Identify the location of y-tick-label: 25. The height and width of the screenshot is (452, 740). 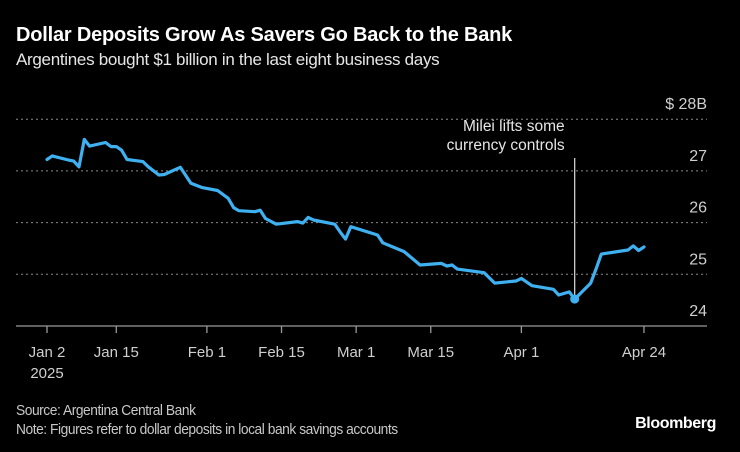
(698, 259).